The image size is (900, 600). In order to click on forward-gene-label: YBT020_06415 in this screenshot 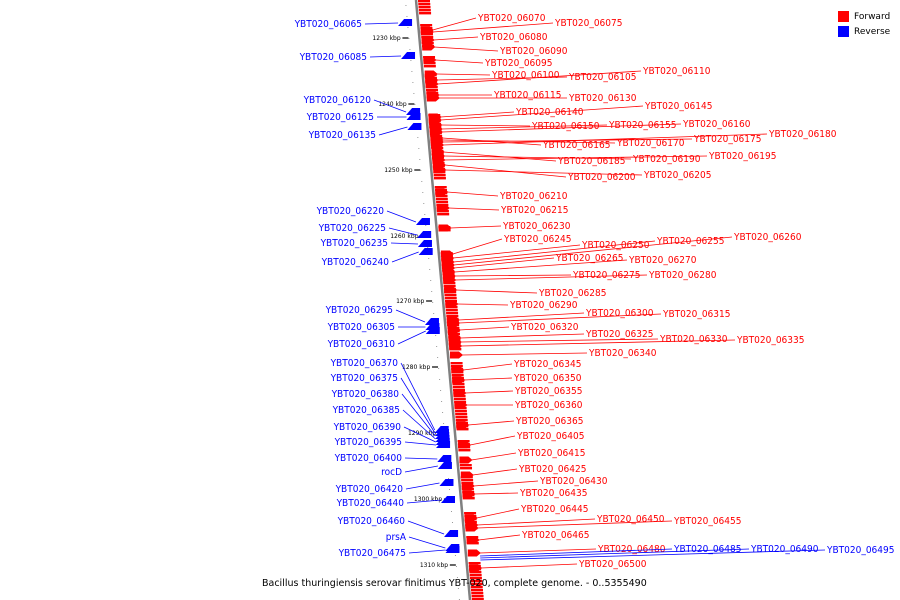, I will do `click(551, 453)`.